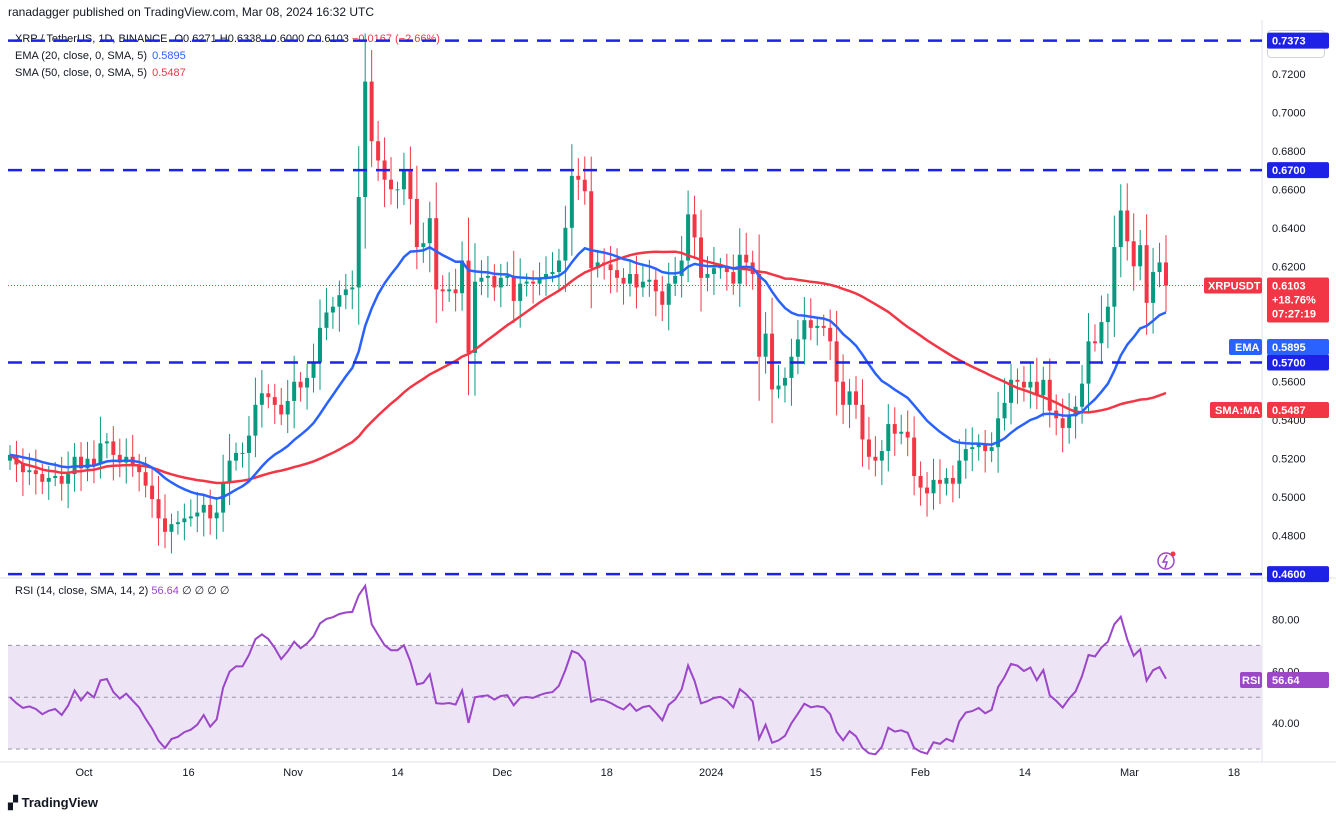 Image resolution: width=1336 pixels, height=817 pixels. What do you see at coordinates (1286, 724) in the screenshot?
I see `rsi-tick-label: 40.00` at bounding box center [1286, 724].